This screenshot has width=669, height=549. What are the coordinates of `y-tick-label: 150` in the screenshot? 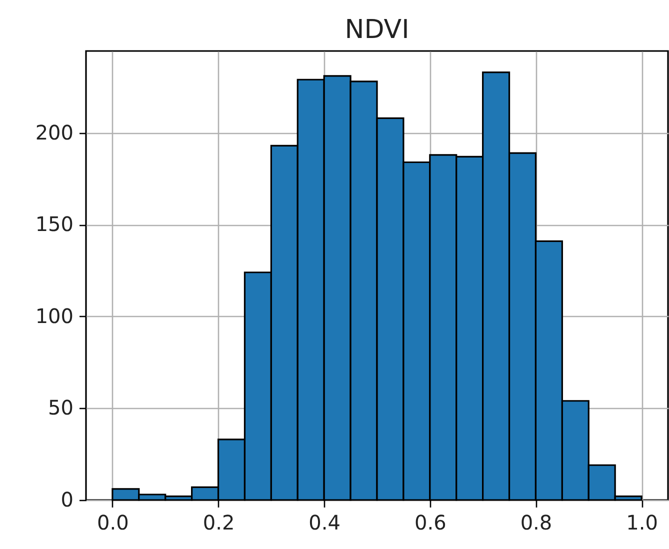 It's located at (54, 224).